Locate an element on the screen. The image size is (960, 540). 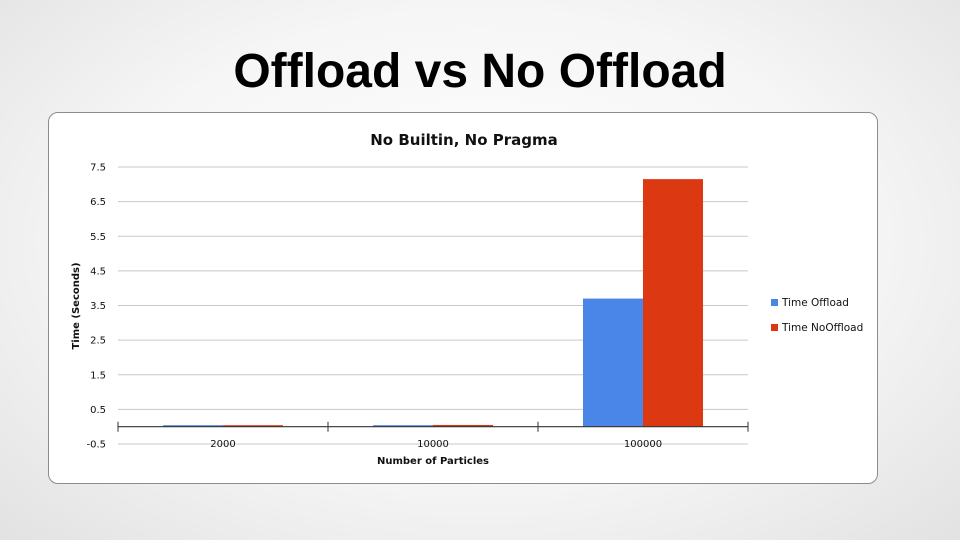
y-tick-label: 3.5 is located at coordinates (98, 306).